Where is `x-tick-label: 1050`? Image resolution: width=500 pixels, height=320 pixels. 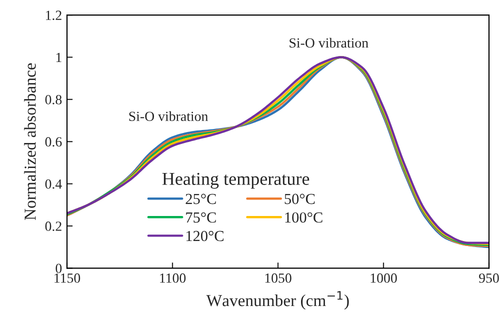
x-tick-label: 1050 is located at coordinates (278, 278).